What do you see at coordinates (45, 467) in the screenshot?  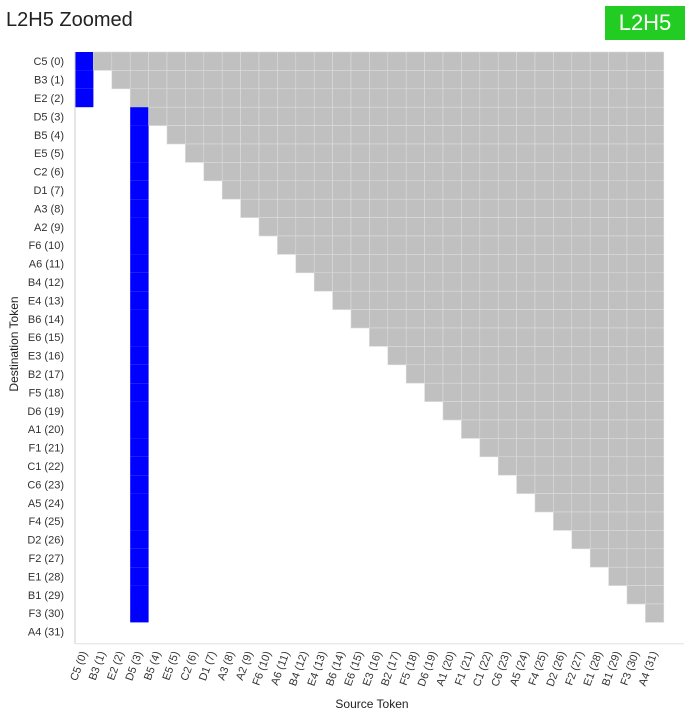 I see `y-tick-label: C1 (22)` at bounding box center [45, 467].